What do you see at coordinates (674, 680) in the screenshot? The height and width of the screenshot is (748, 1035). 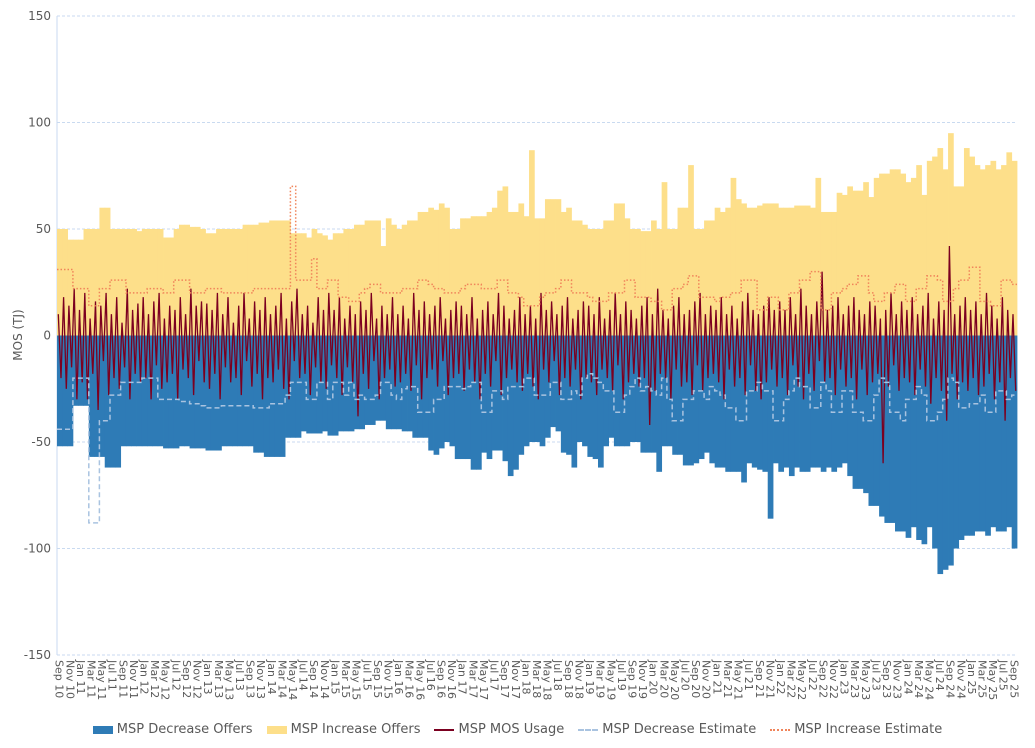 I see `x-tick-label: May 20` at bounding box center [674, 680].